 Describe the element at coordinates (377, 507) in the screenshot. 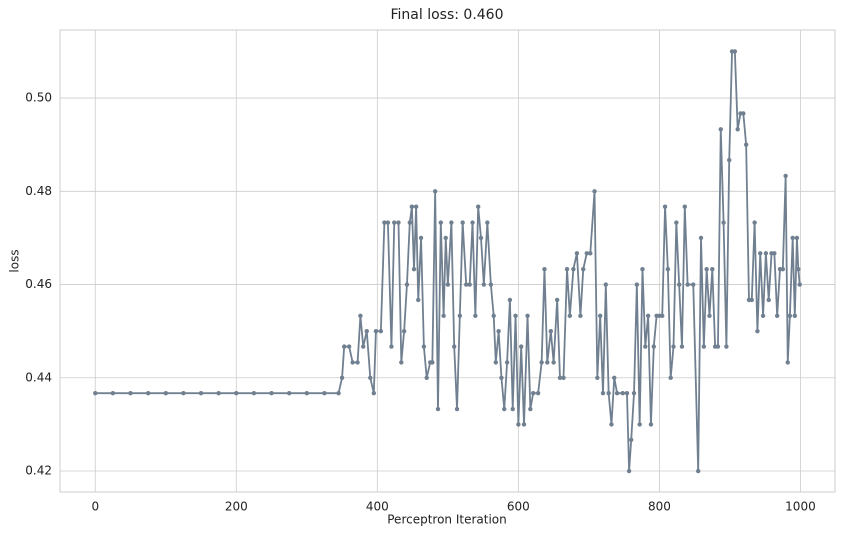

I see `x-tick-label: 400` at that location.